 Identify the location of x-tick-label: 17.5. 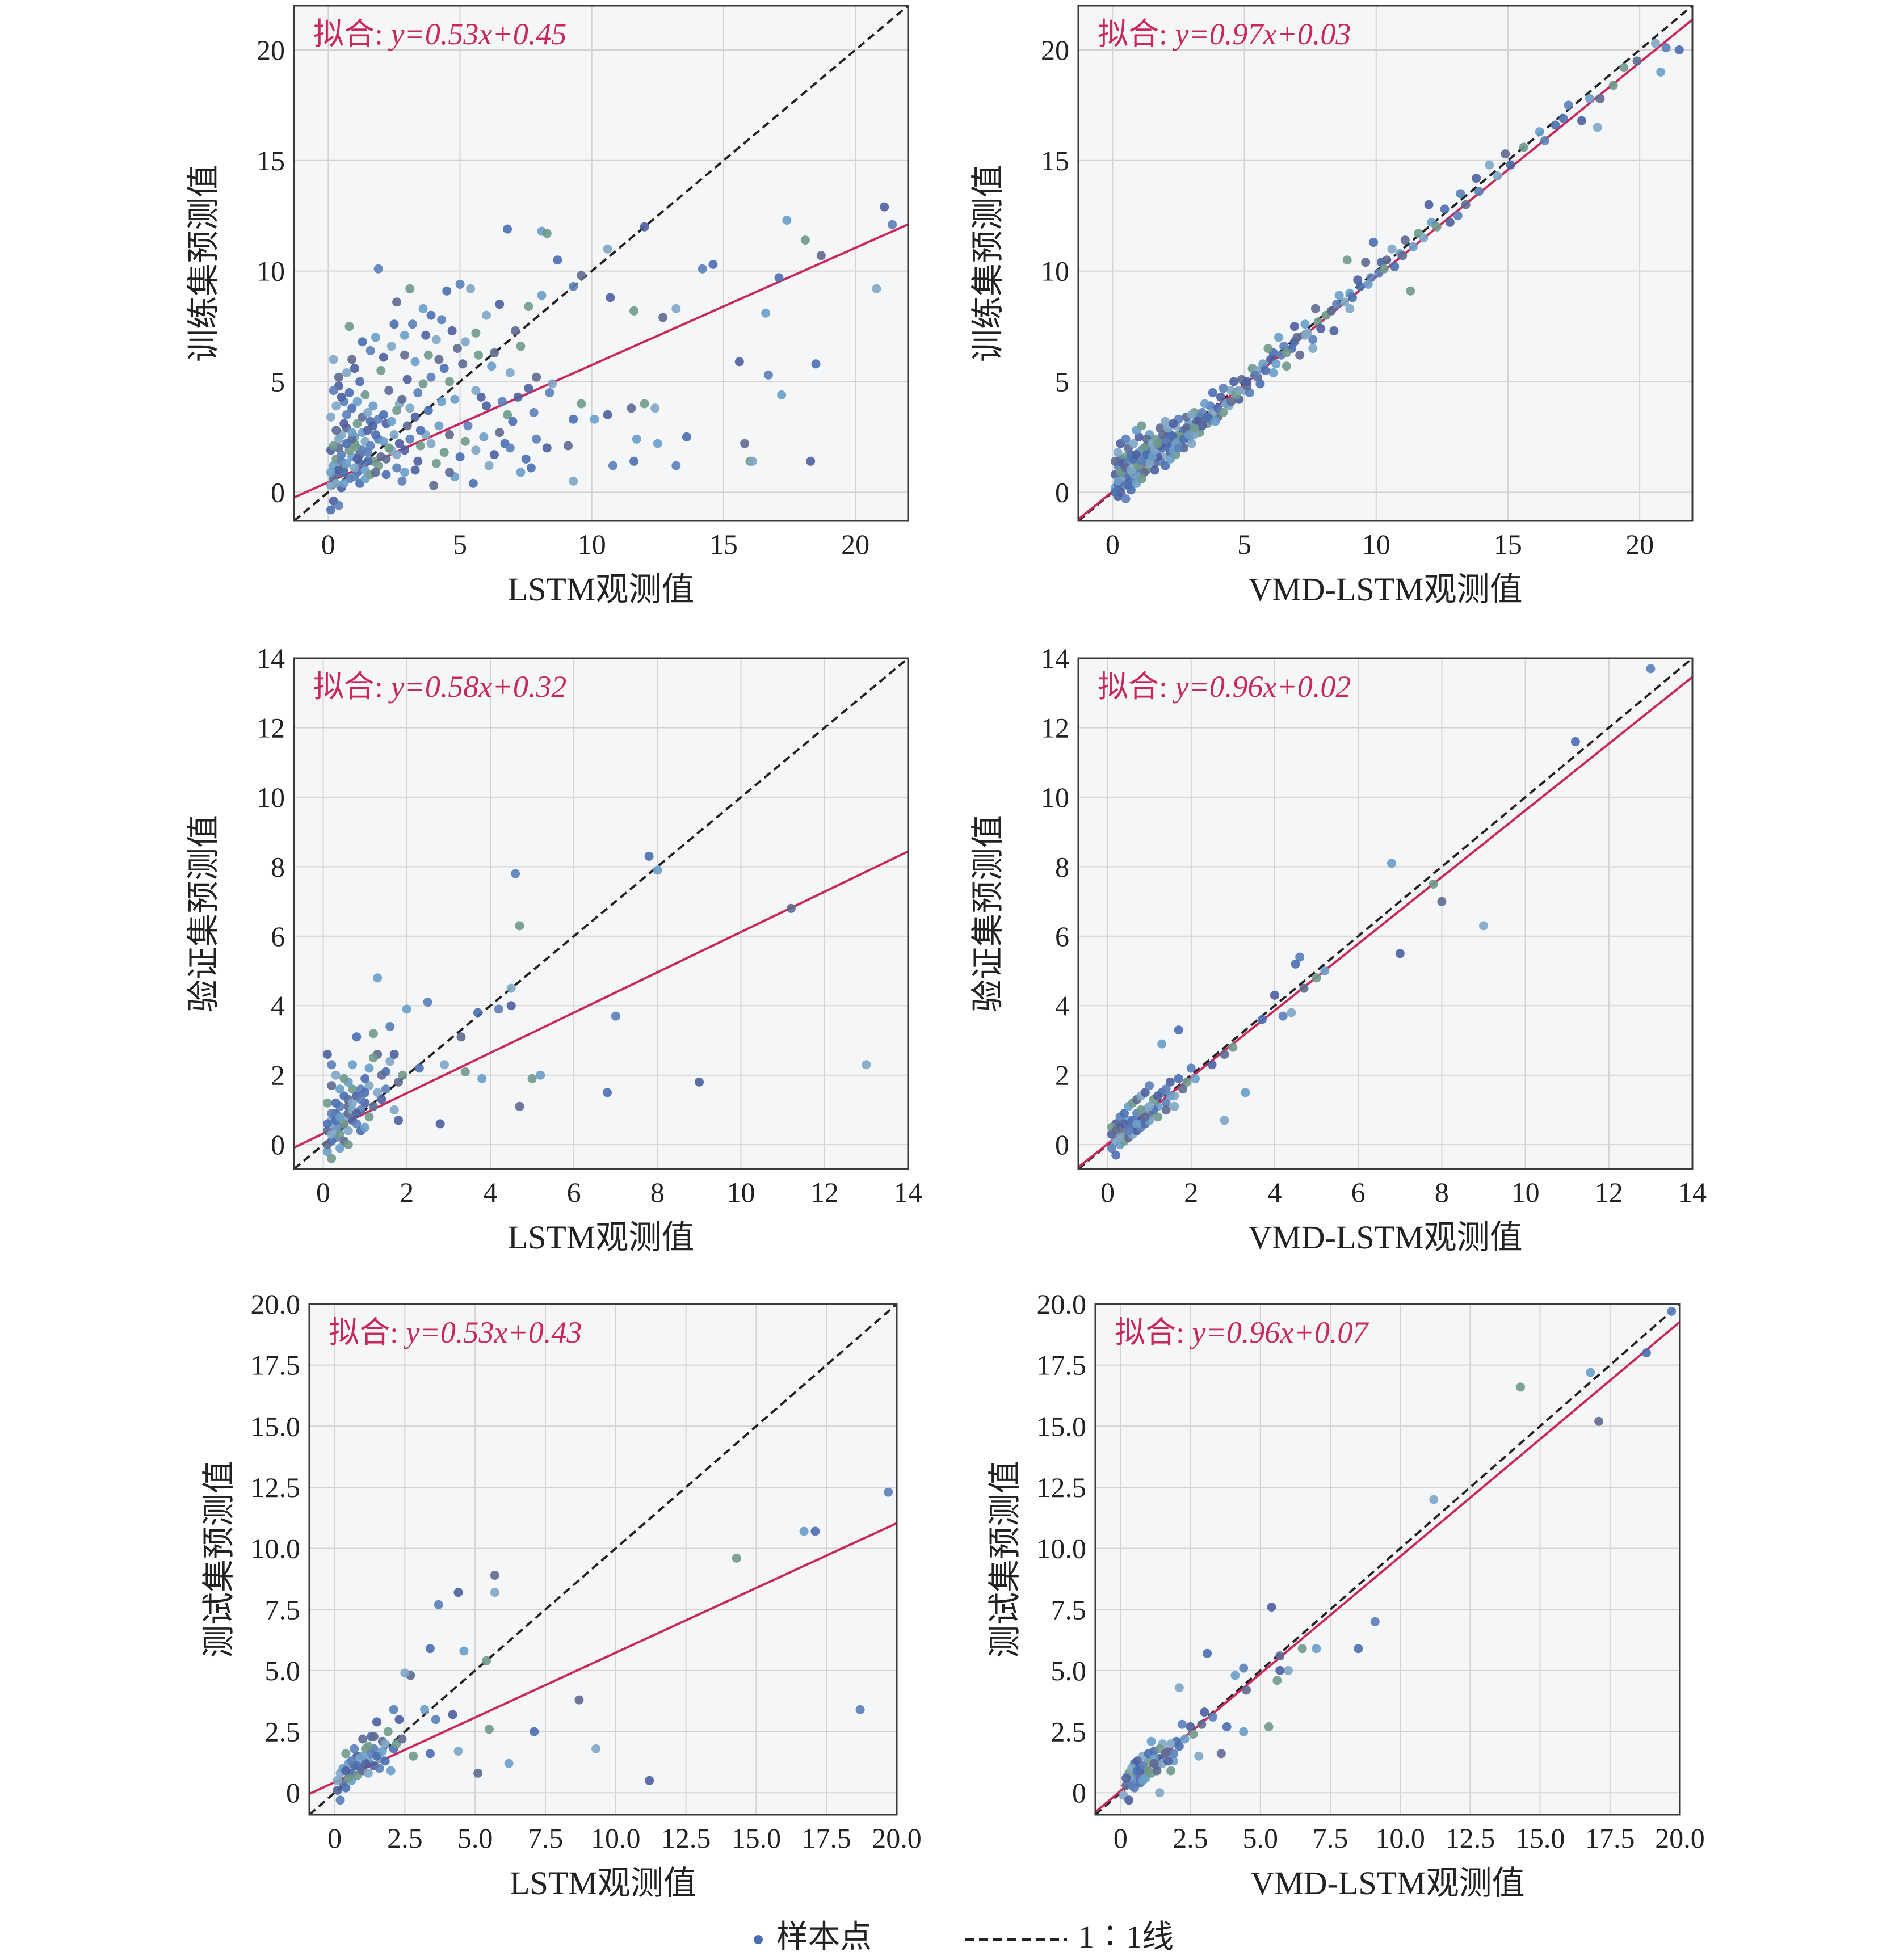
(826, 1838).